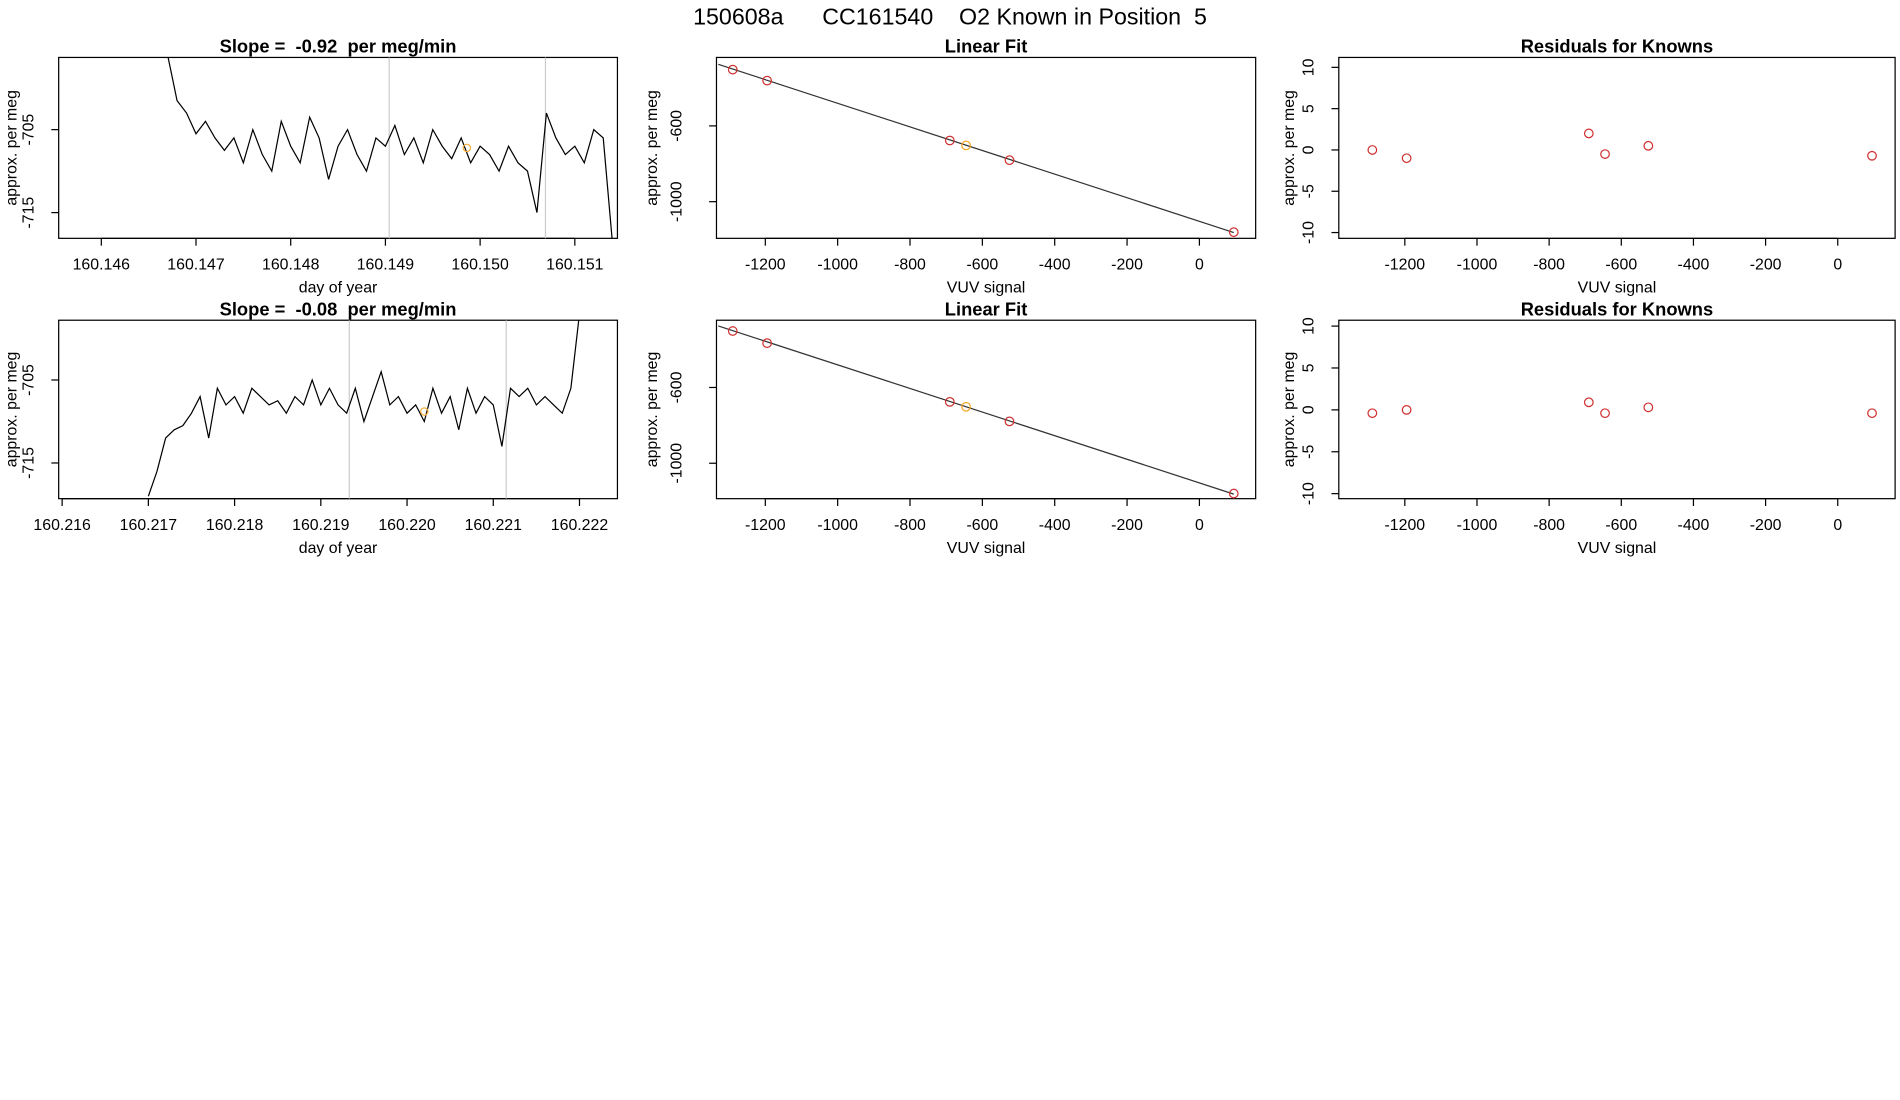 This screenshot has width=1900, height=1100. What do you see at coordinates (494, 525) in the screenshot?
I see `x-tick-label: 160.221` at bounding box center [494, 525].